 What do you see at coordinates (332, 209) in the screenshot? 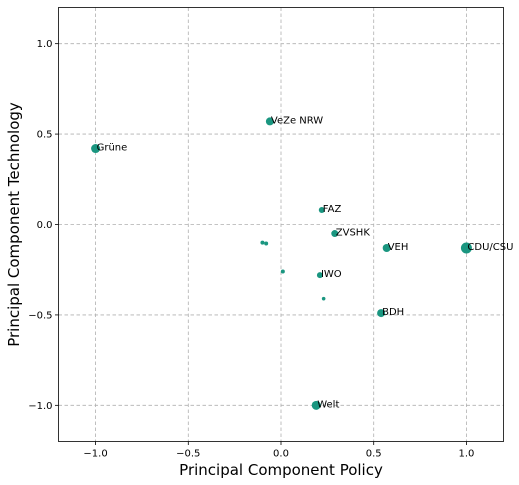
I see `point-label: FAZ` at bounding box center [332, 209].